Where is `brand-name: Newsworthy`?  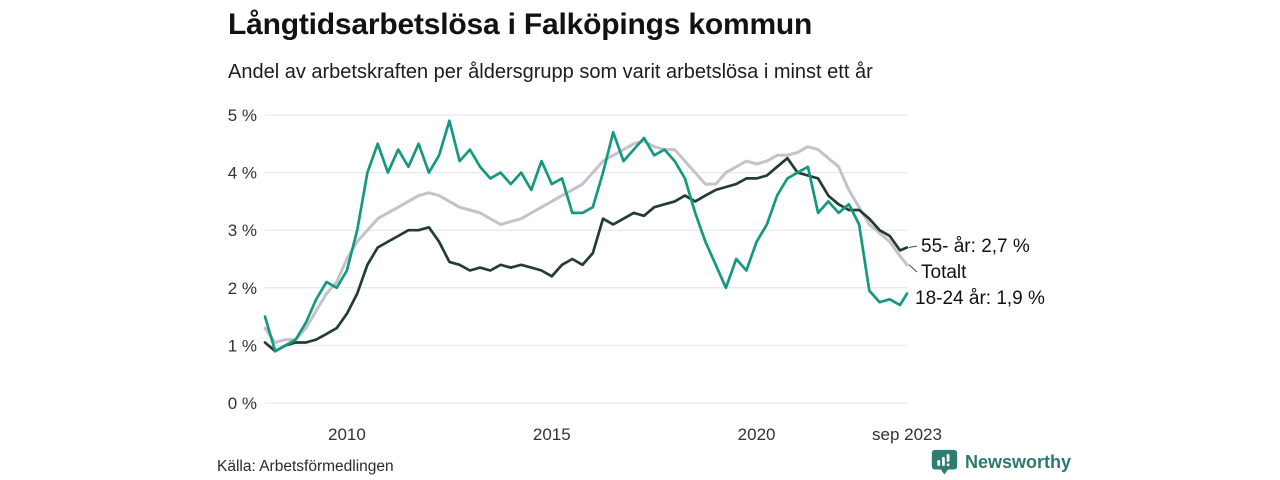 brand-name: Newsworthy is located at coordinates (1018, 462).